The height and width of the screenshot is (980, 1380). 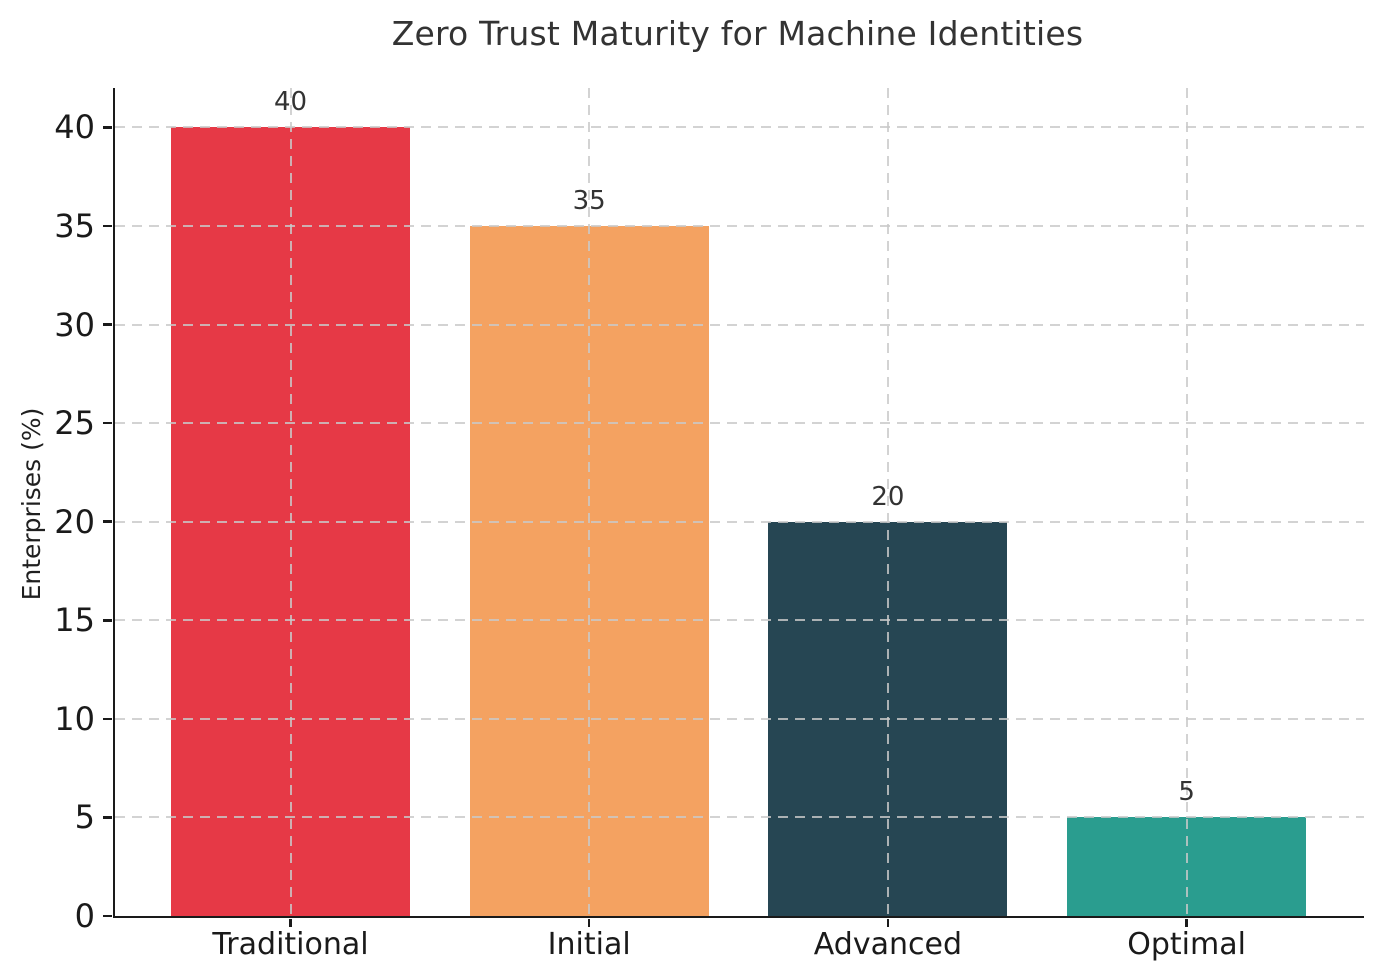 I want to click on v-gridline-initial, so click(x=589, y=502).